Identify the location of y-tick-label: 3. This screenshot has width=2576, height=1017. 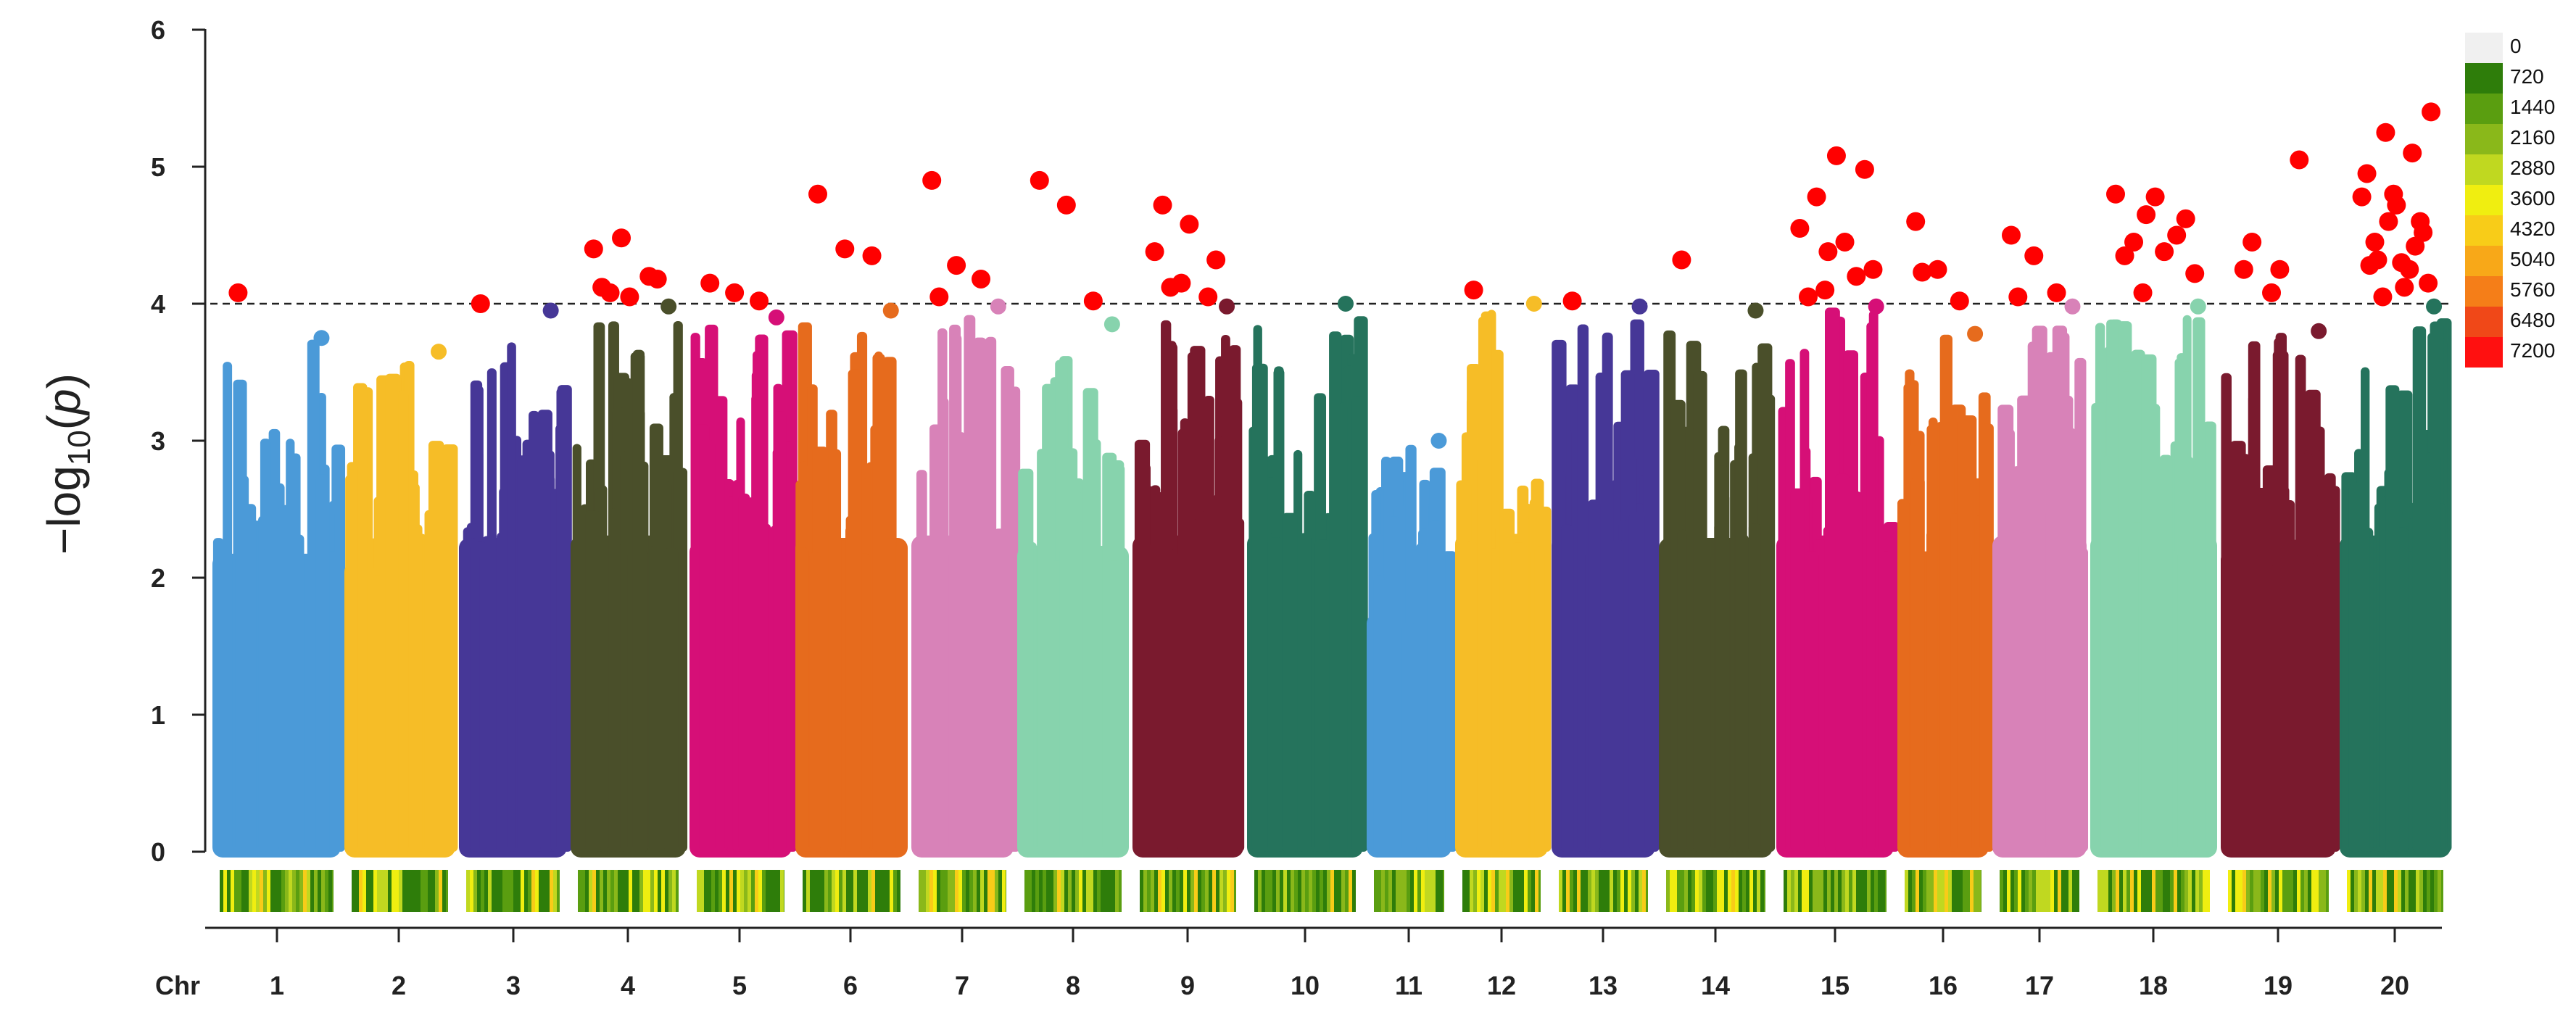
(158, 441).